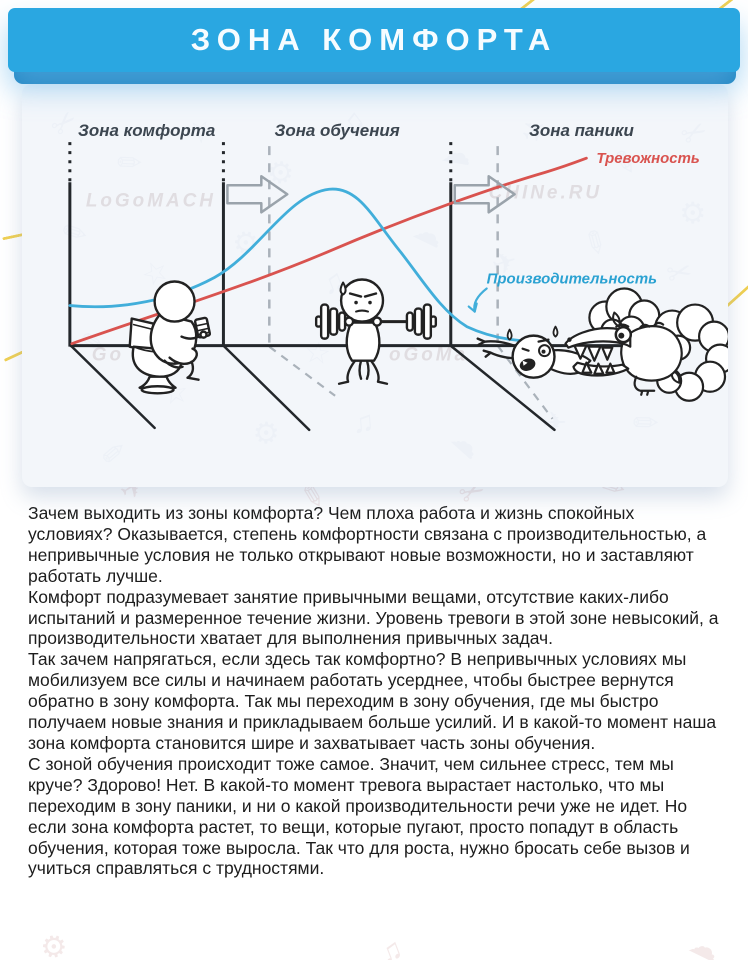 This screenshot has height=960, width=748. What do you see at coordinates (391, 946) in the screenshot?
I see `doodle-icon: ♫` at bounding box center [391, 946].